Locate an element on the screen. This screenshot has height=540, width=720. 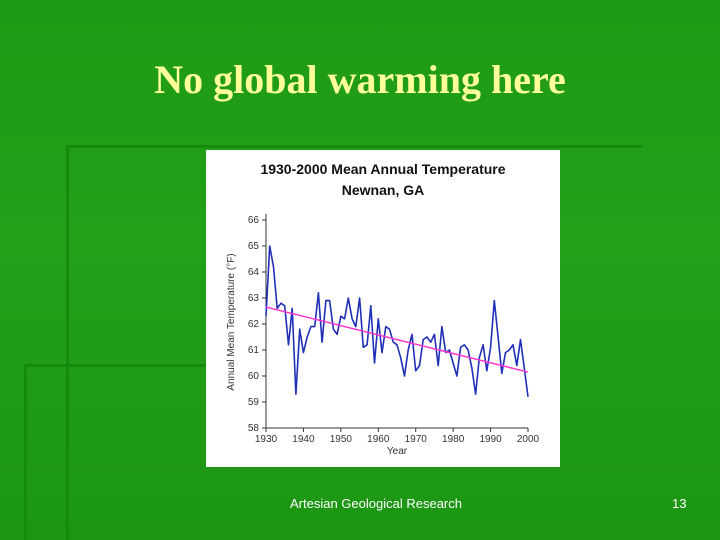
decorative-line-lower is located at coordinates (124, 365).